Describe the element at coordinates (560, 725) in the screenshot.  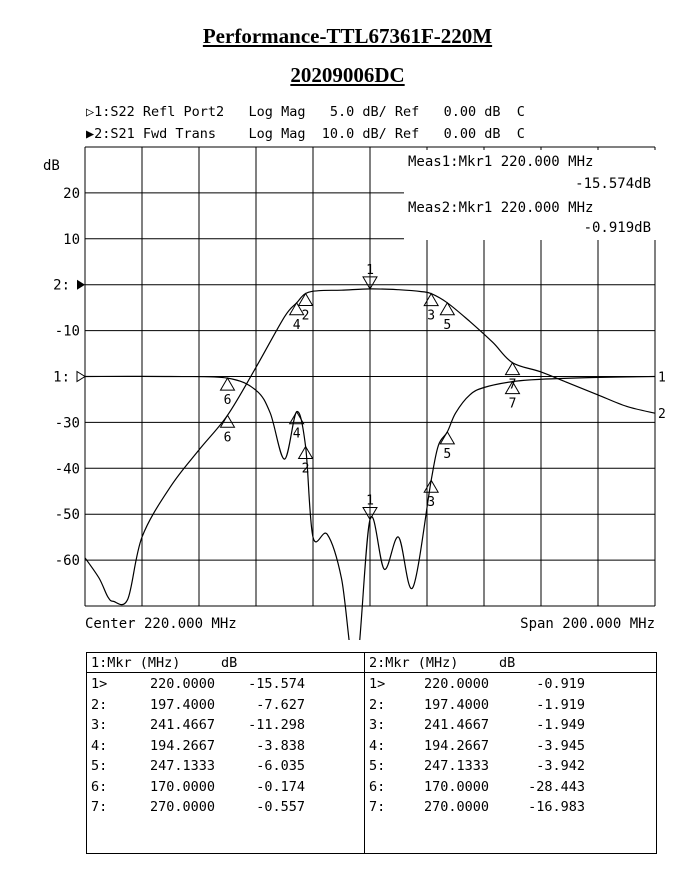
I see `marker-value: -1.949` at that location.